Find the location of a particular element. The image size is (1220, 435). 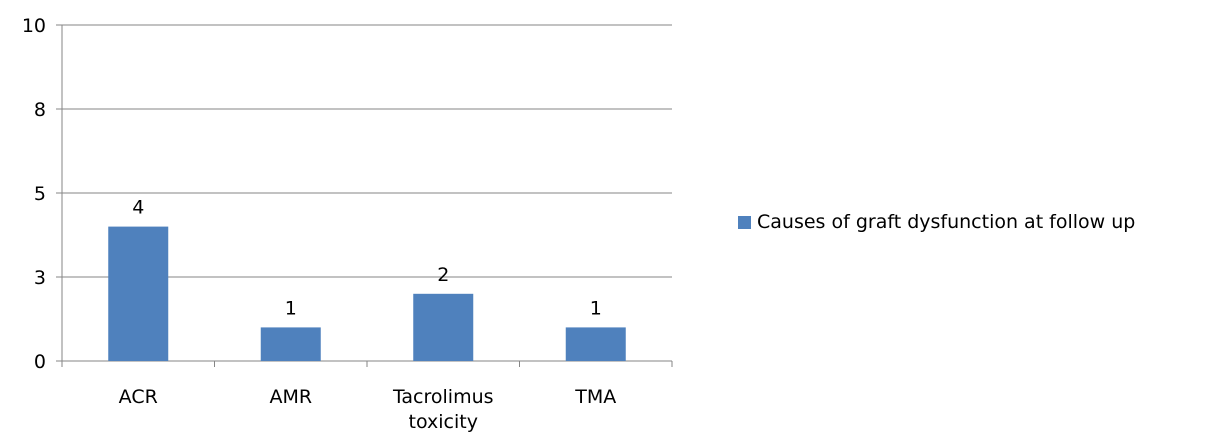

data-label: 2 is located at coordinates (443, 275).